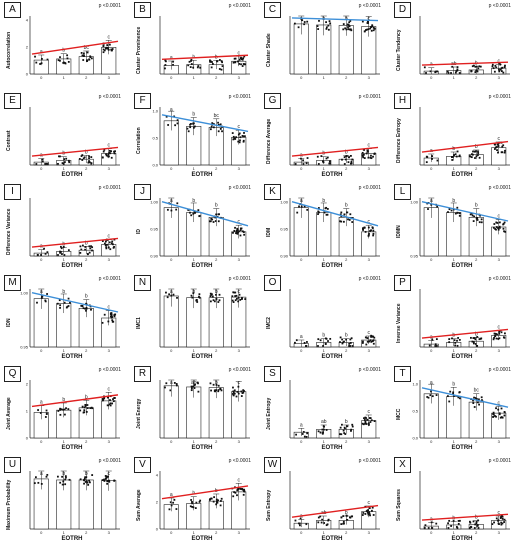  What do you see at coordinates (460, 229) in the screenshot?
I see `plot-area: 1.00 0.95 a 0 b 1 b 2 c 3` at bounding box center [460, 229].